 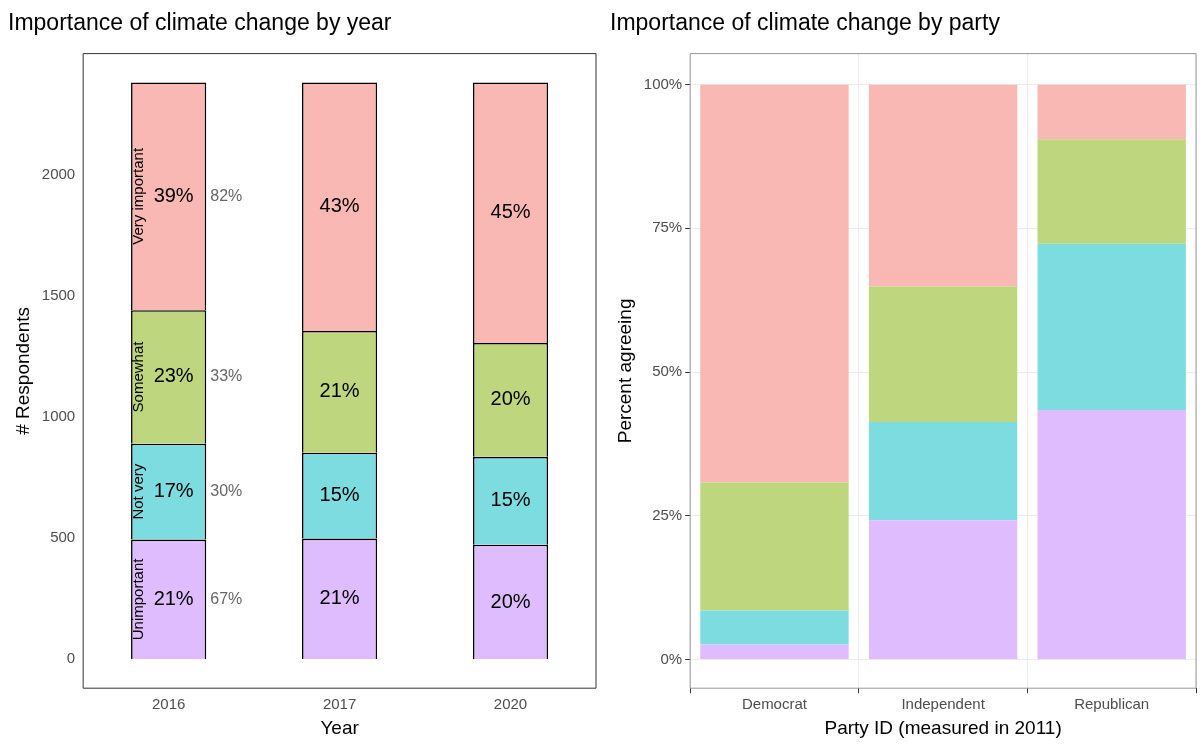 I want to click on annotation: 67%, so click(x=226, y=598).